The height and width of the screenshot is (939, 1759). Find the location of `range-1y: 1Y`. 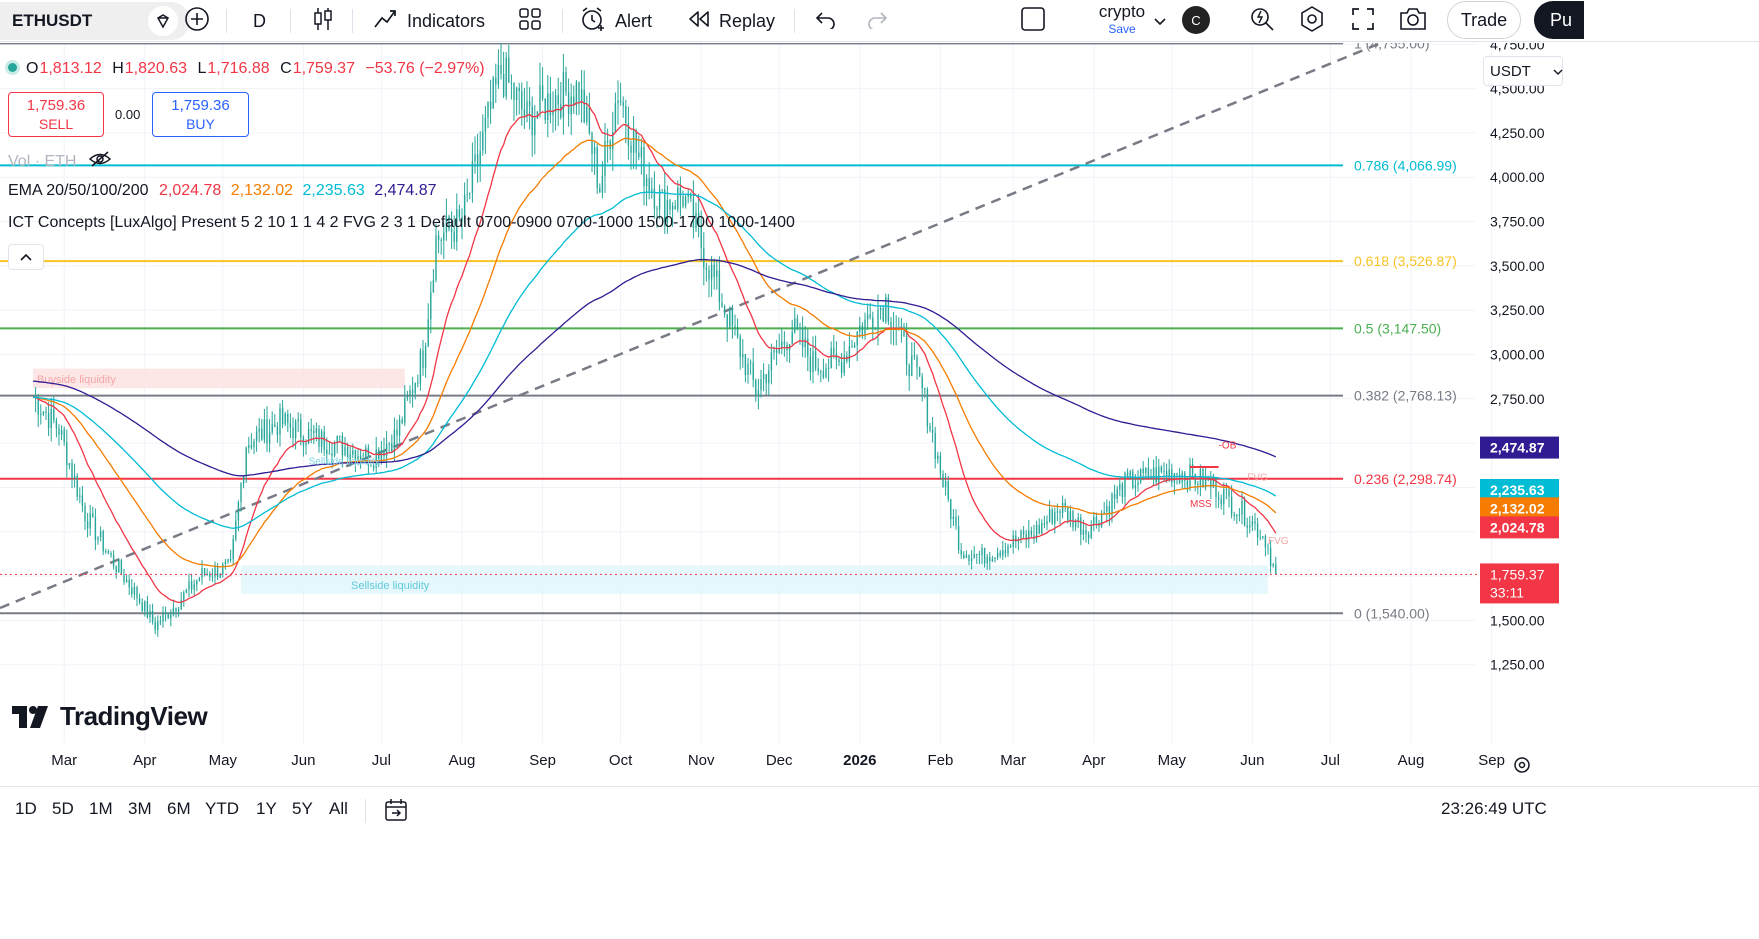

range-1y: 1Y is located at coordinates (266, 808).